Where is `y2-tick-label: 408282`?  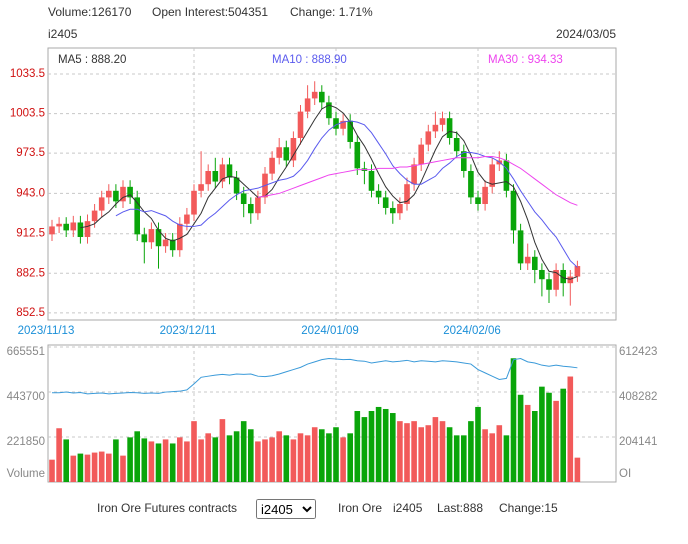 y2-tick-label: 408282 is located at coordinates (638, 397).